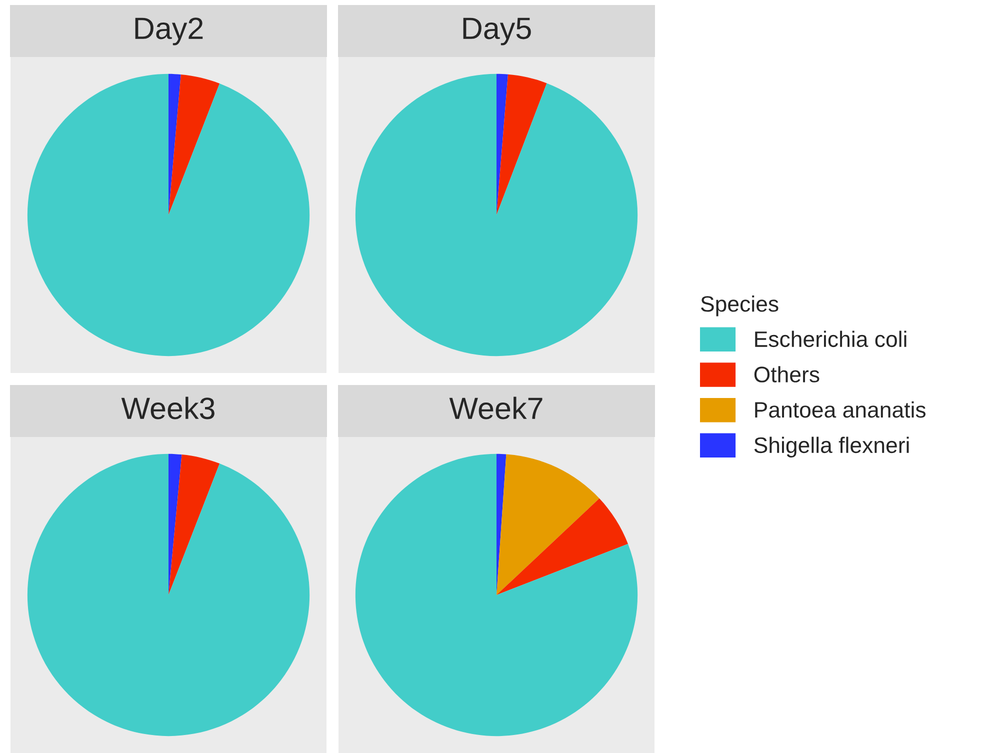 The width and height of the screenshot is (985, 753). Describe the element at coordinates (497, 32) in the screenshot. I see `chart-title: Day5` at that location.